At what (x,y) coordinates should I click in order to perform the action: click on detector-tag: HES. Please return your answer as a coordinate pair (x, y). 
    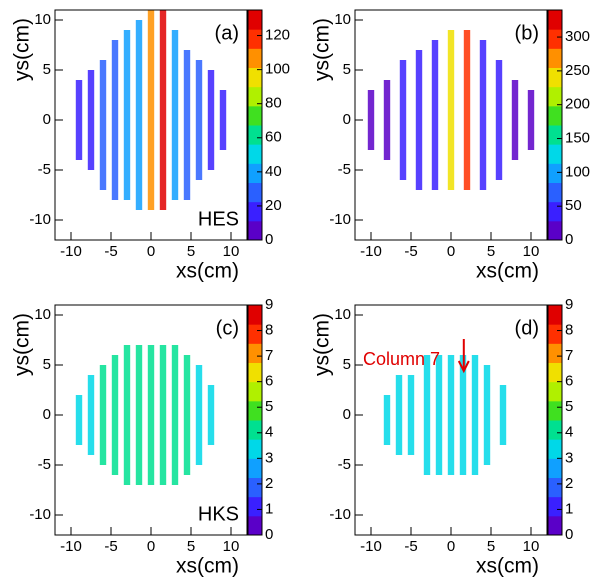
    Looking at the image, I should click on (218, 219).